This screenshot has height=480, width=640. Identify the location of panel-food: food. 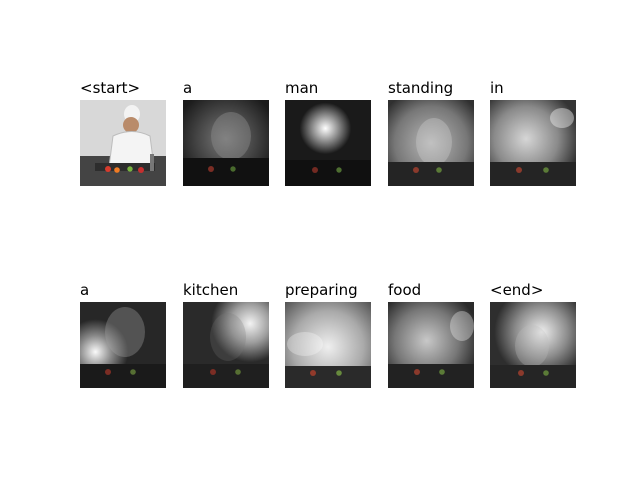
(431, 334).